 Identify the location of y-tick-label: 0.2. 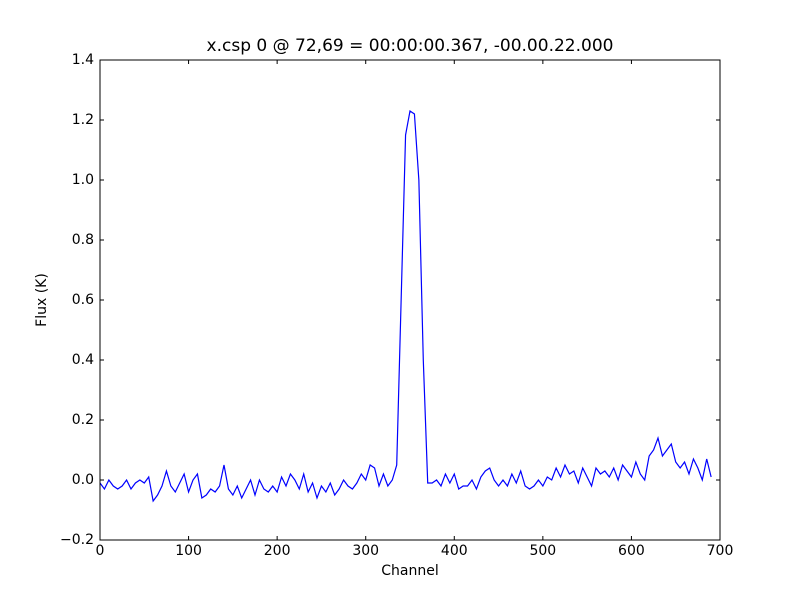
(83, 420).